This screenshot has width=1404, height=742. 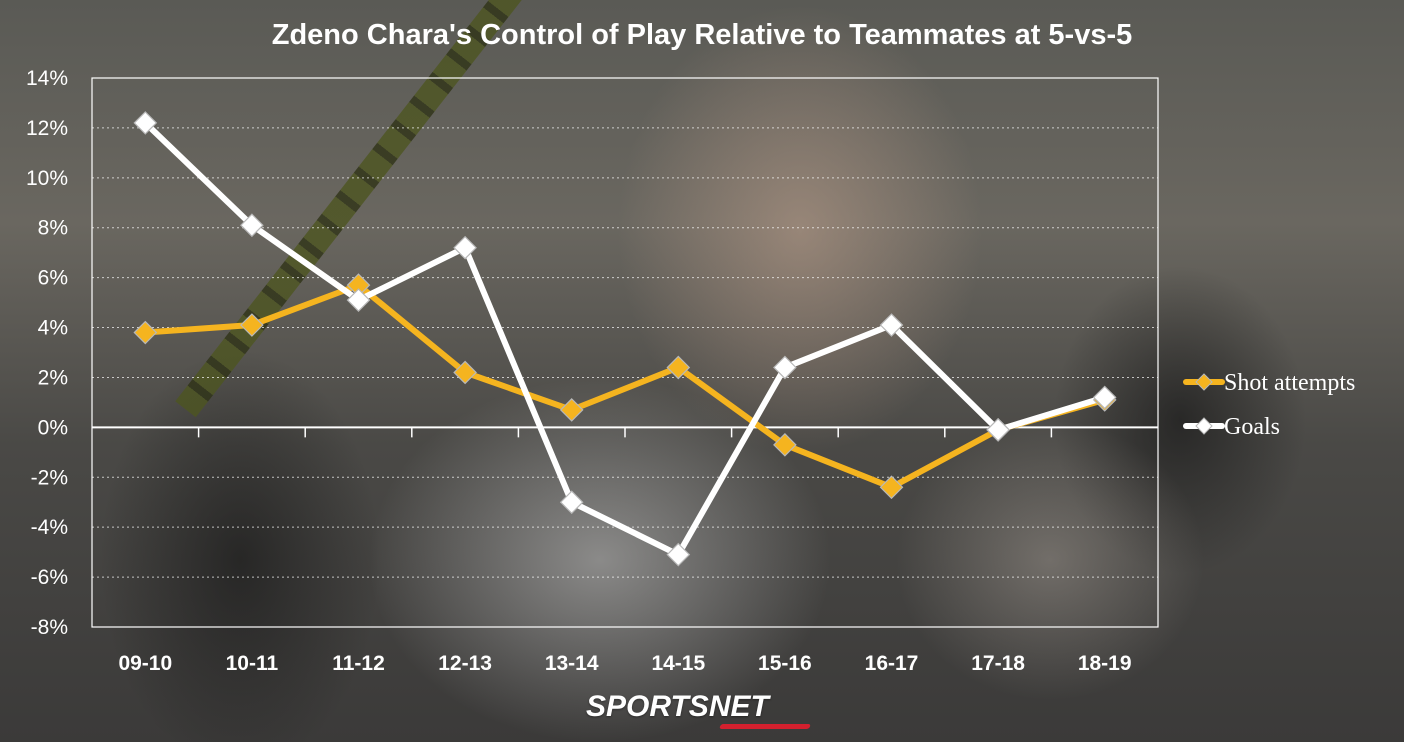 I want to click on legend: Shot attempts Goals, so click(x=1269, y=405).